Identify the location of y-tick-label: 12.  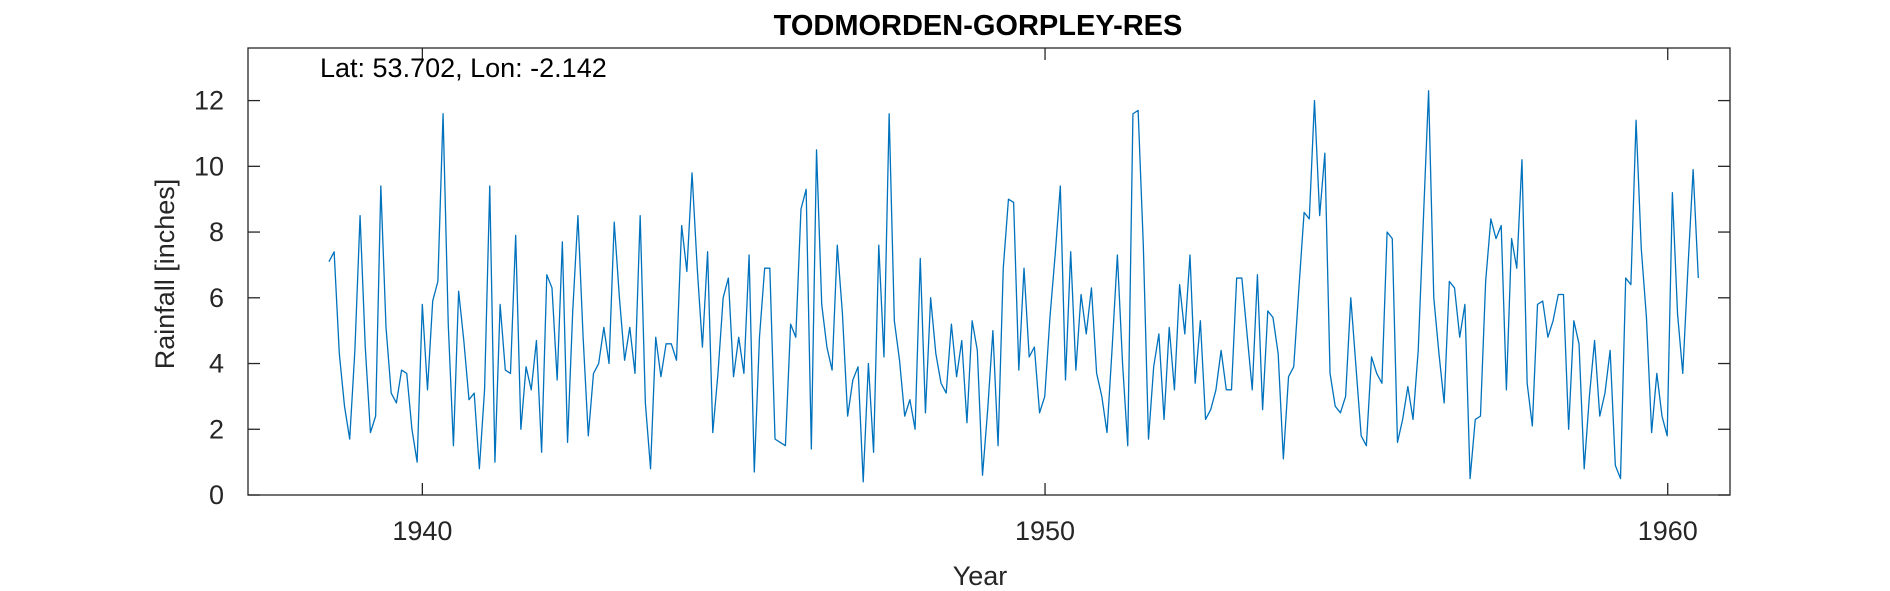
(209, 101).